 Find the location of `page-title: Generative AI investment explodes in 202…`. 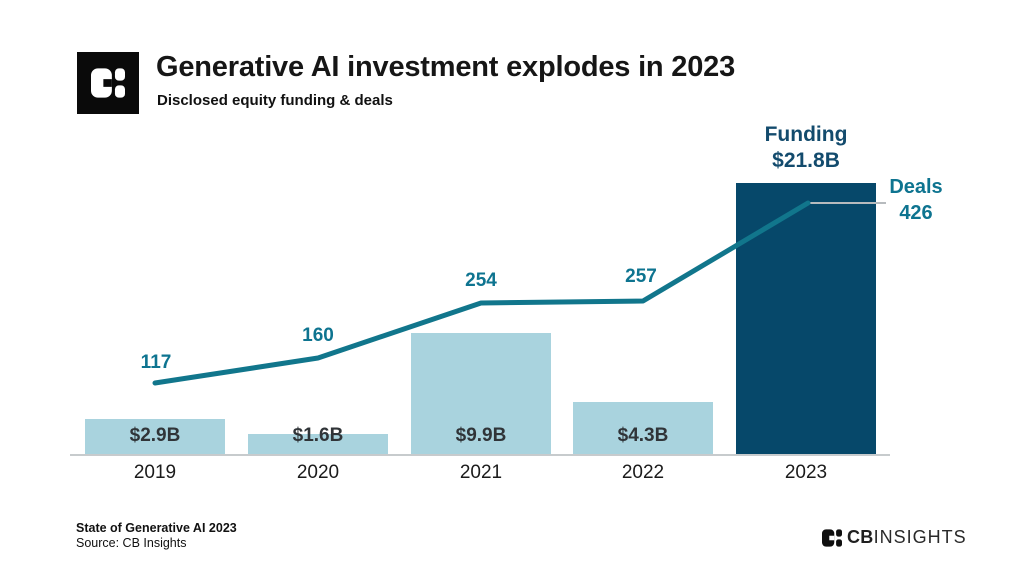

page-title: Generative AI investment explodes in 202… is located at coordinates (446, 67).